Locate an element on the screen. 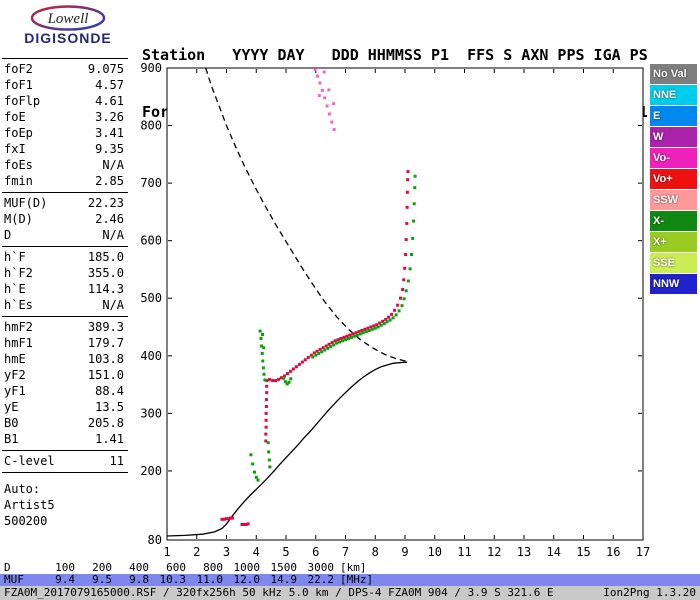 The image size is (700, 600). param-value: 11 is located at coordinates (116, 461).